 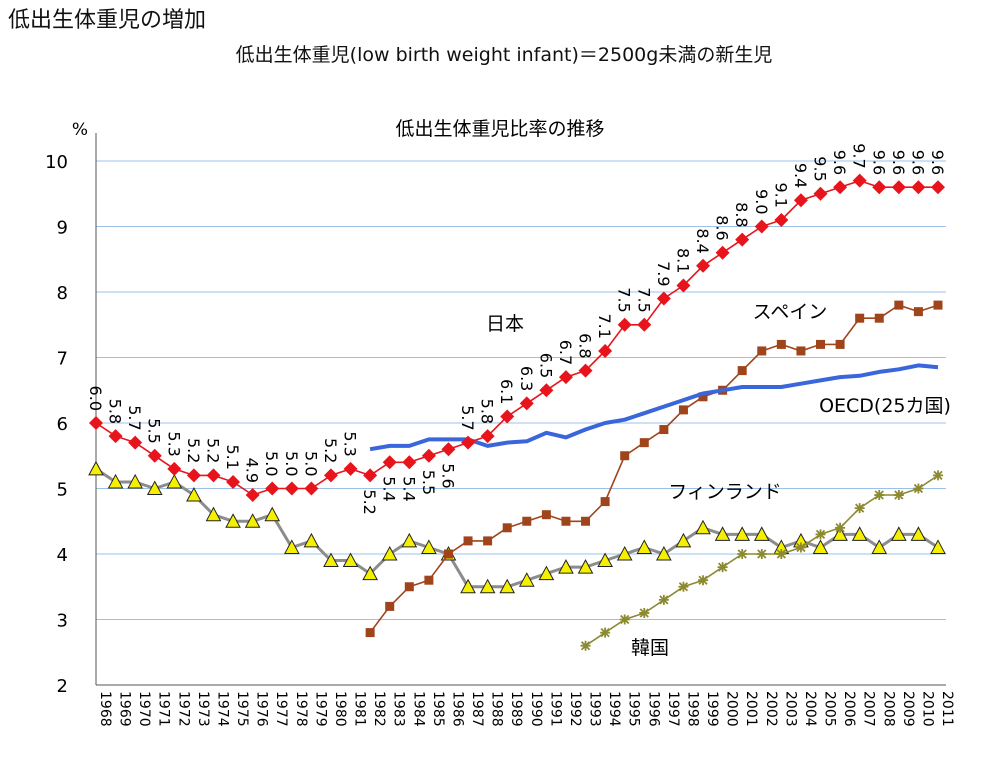 What do you see at coordinates (506, 391) in the screenshot?
I see `data-label: 6.1` at bounding box center [506, 391].